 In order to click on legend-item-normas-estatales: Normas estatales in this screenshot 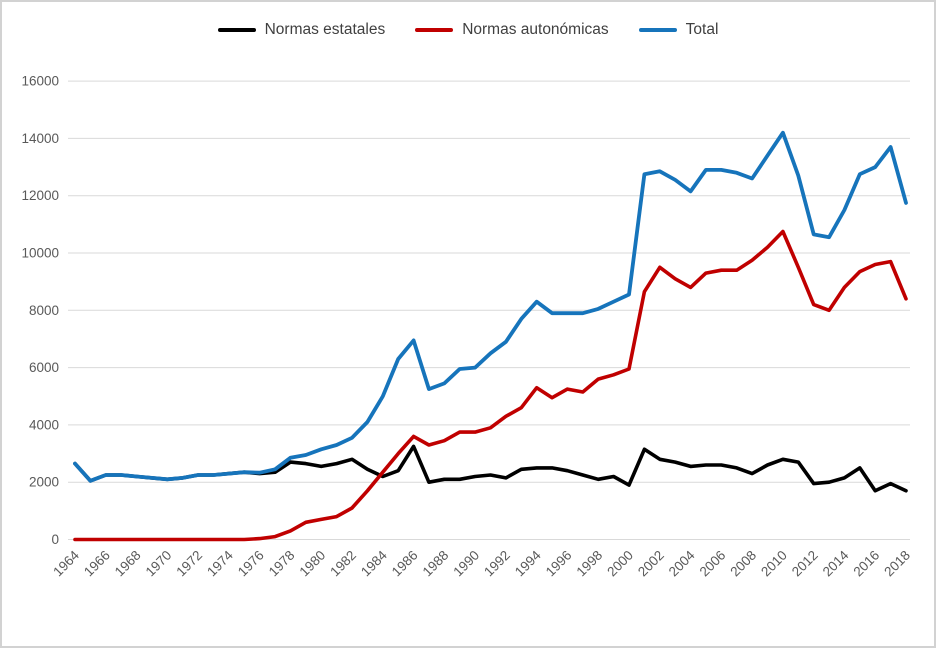, I will do `click(301, 29)`.